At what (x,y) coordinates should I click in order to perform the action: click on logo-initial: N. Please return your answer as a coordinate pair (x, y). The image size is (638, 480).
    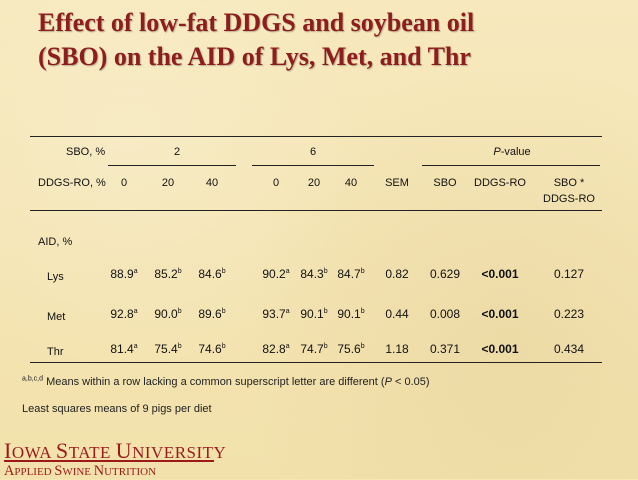
    Looking at the image, I should click on (99, 471).